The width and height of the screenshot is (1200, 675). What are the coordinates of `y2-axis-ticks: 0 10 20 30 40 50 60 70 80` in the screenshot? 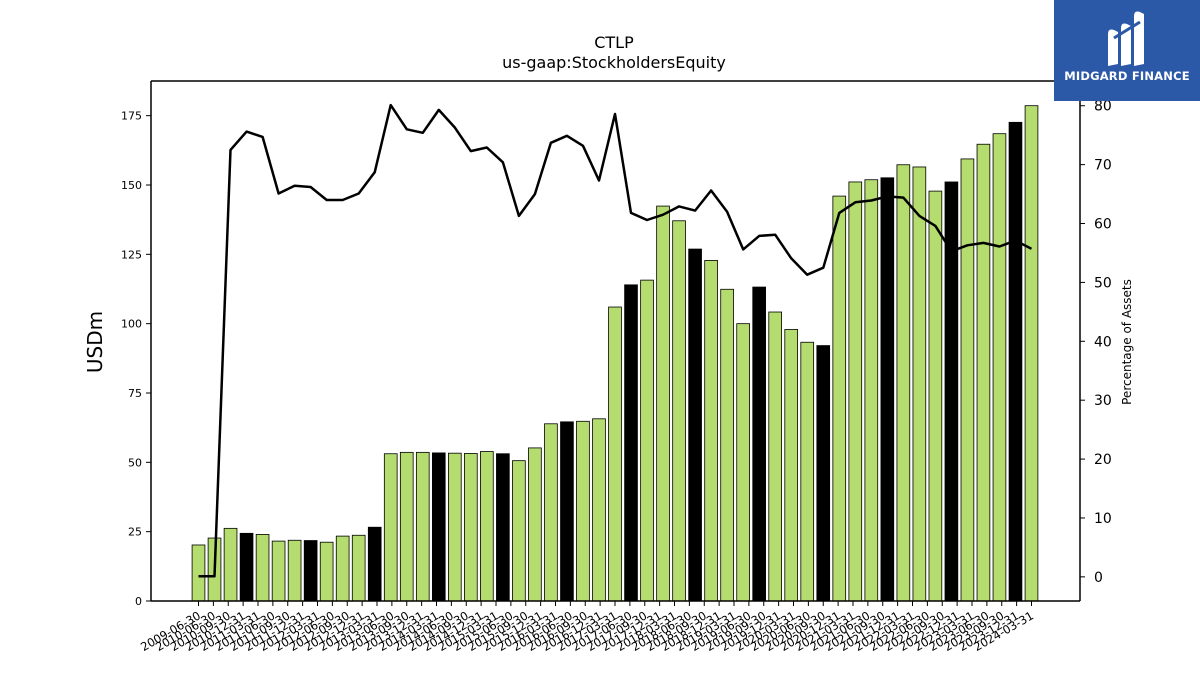 It's located at (1096, 342).